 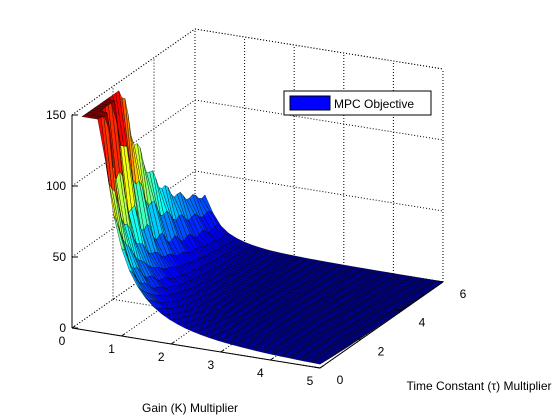 I want to click on y-tick-label: 6, so click(x=463, y=294).